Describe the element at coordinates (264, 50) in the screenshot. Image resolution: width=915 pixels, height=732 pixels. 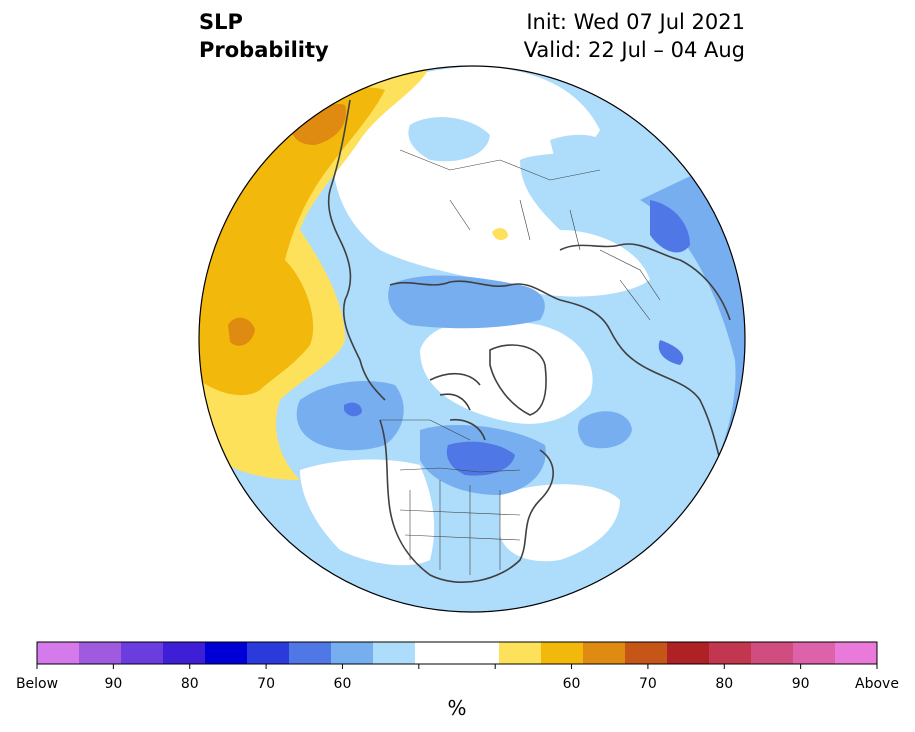
I see `product-title: Probability` at that location.